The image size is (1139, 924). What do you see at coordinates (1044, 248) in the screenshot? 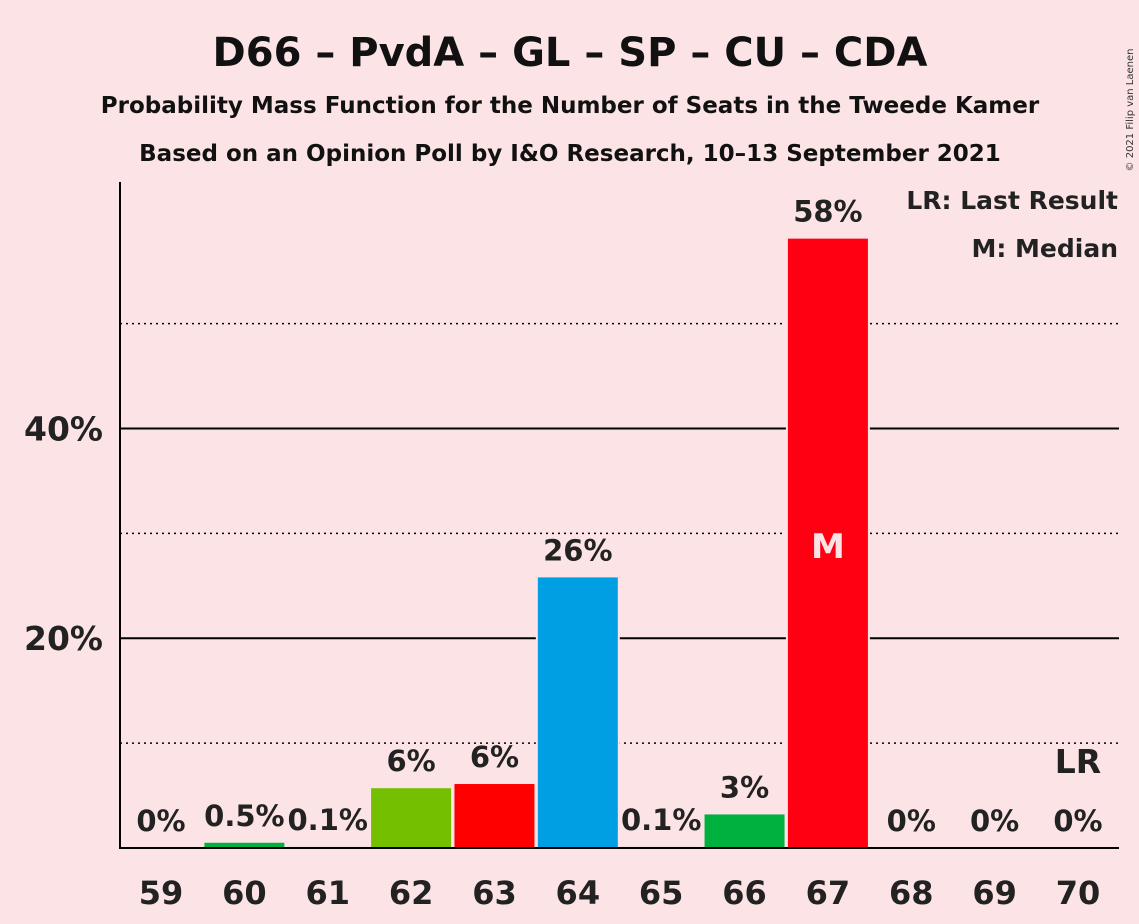
I see `legend-median: M: Median` at bounding box center [1044, 248].